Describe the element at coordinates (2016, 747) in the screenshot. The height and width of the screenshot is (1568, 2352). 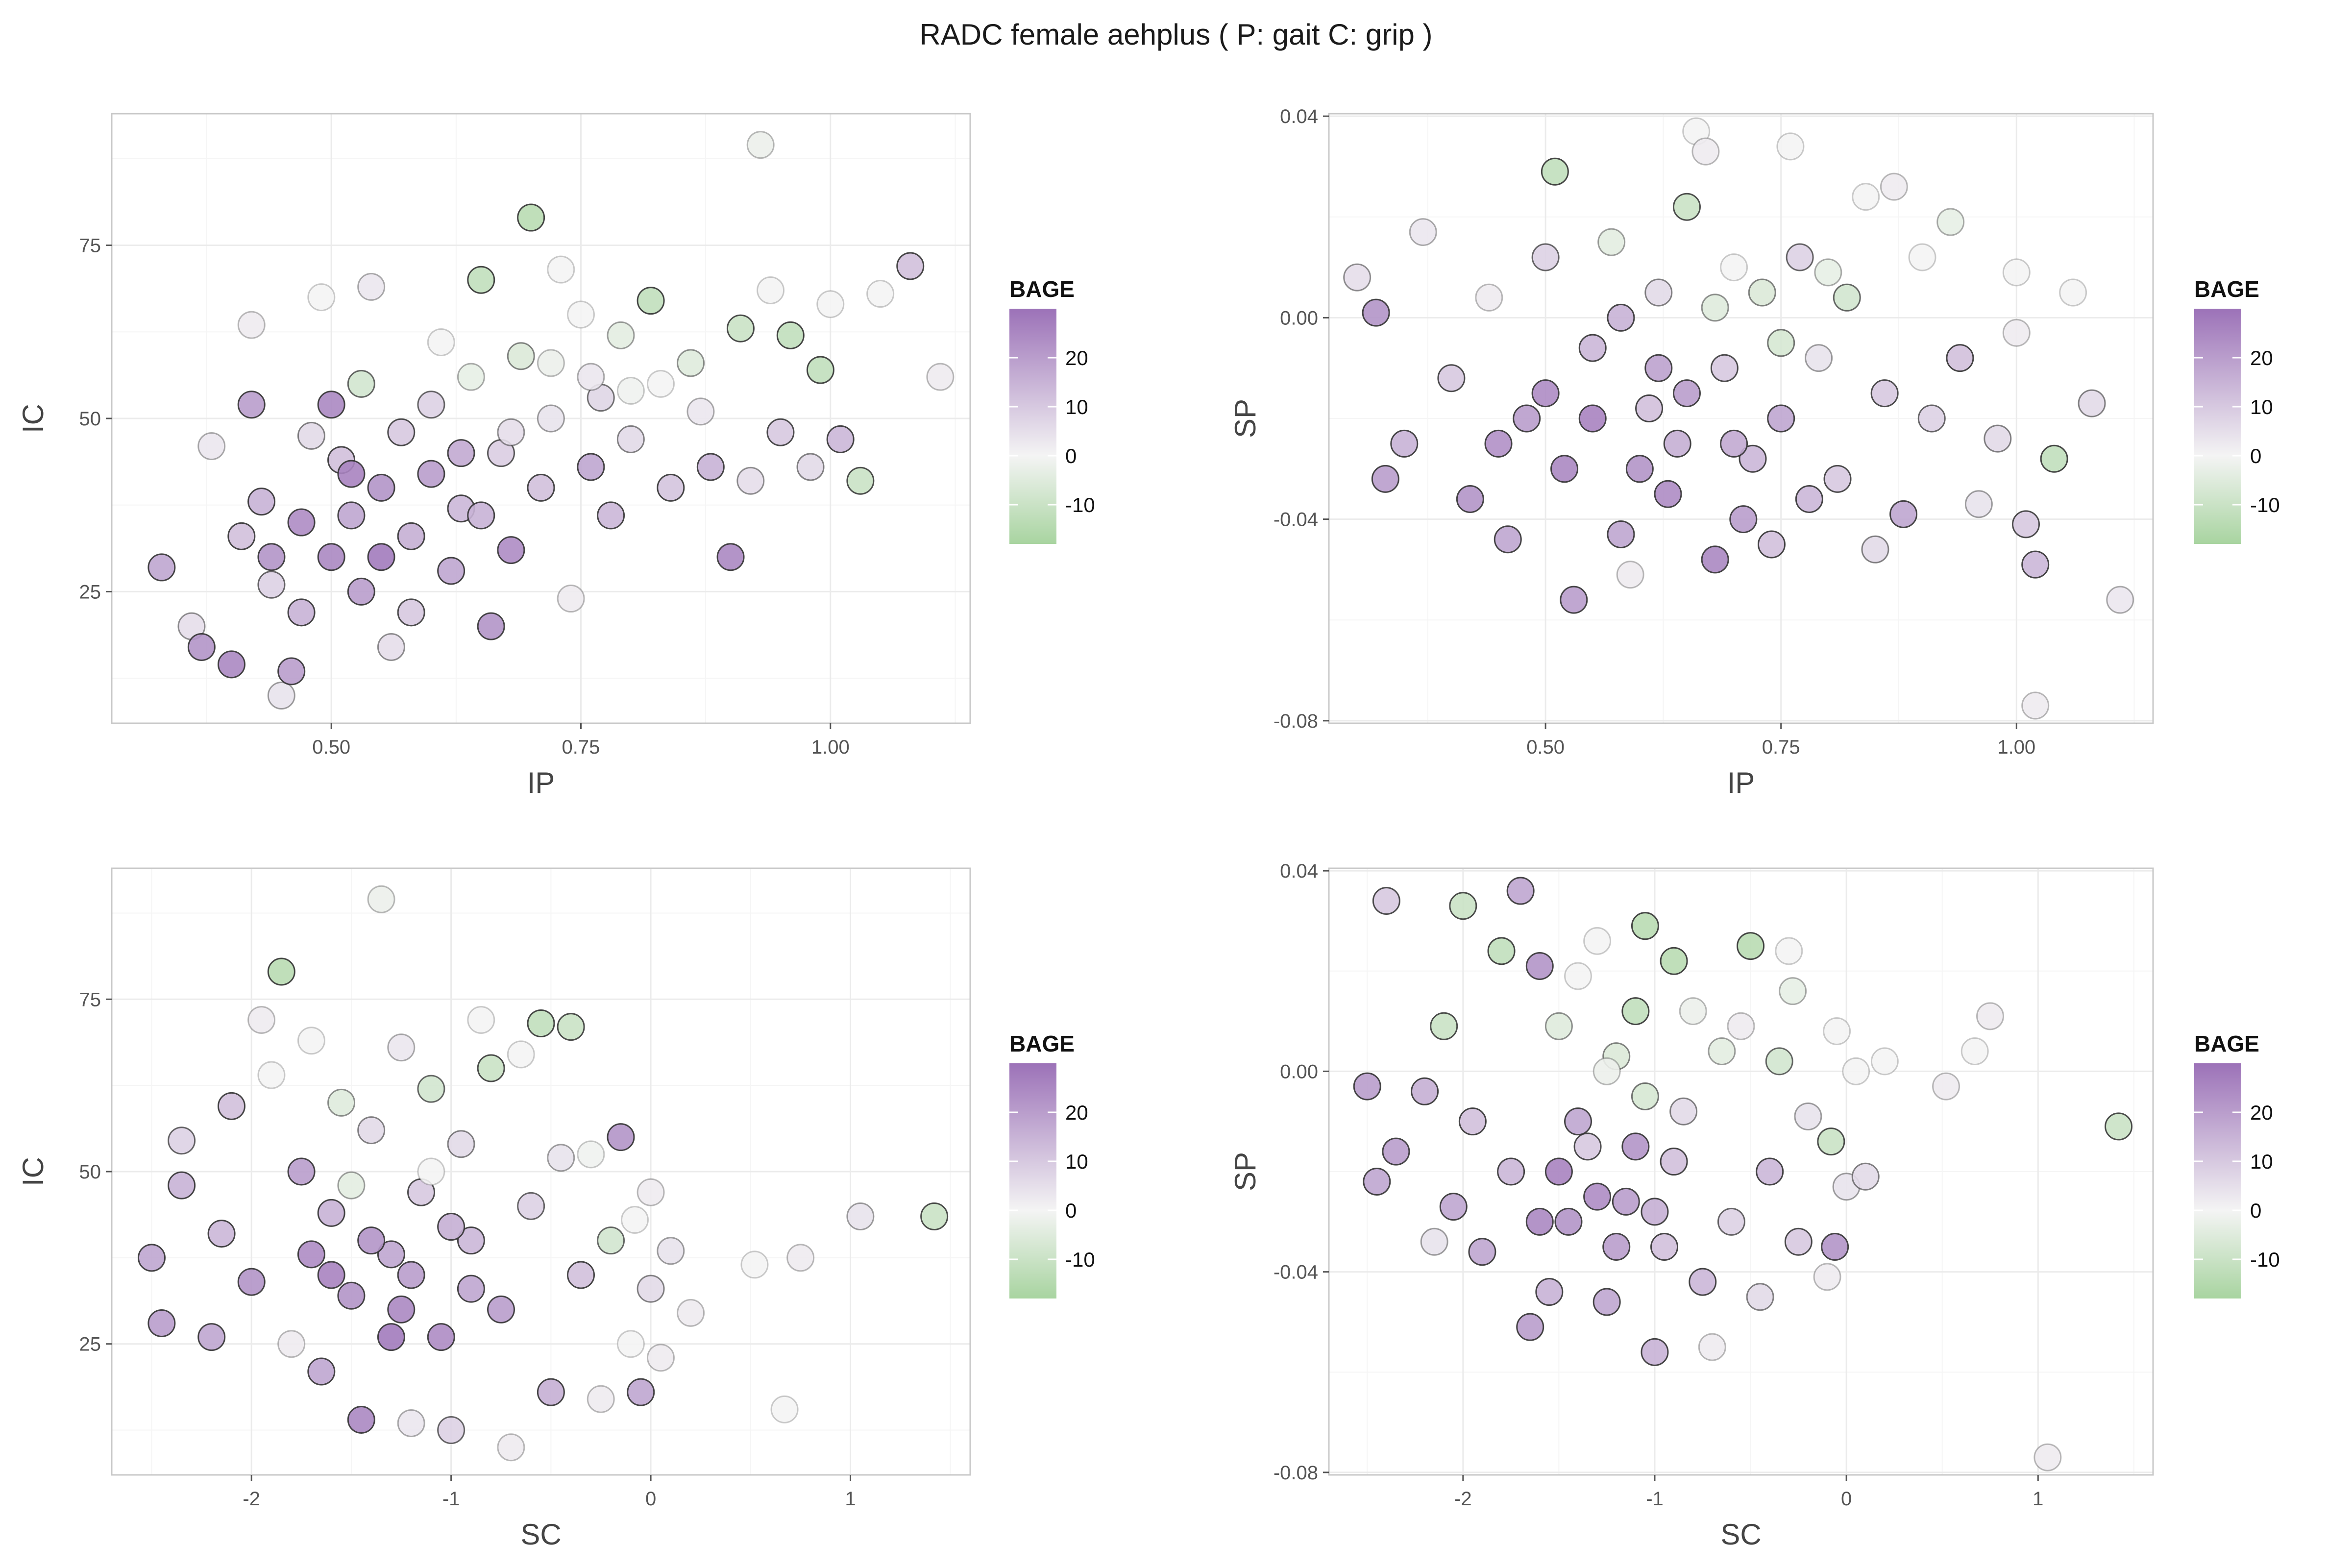
I see `x-tick-label: 1.00` at that location.